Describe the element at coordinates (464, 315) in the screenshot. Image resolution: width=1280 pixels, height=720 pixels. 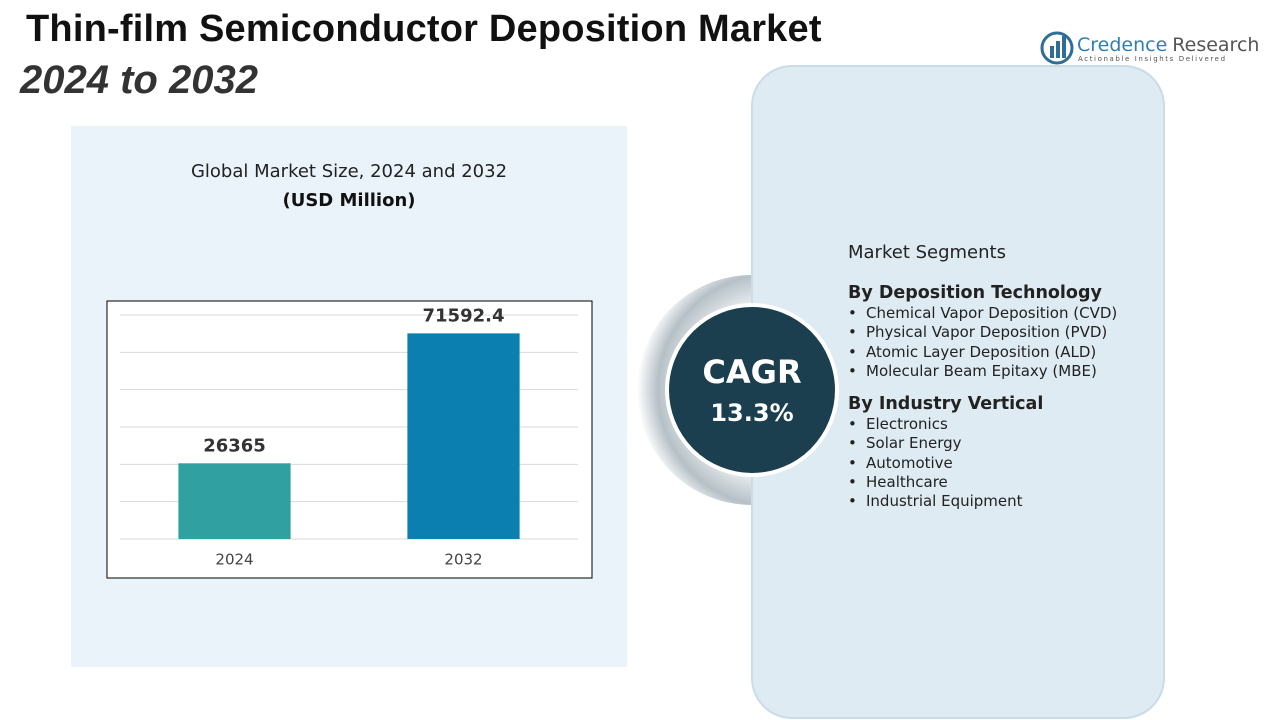
I see `value-label: 71592.4` at that location.